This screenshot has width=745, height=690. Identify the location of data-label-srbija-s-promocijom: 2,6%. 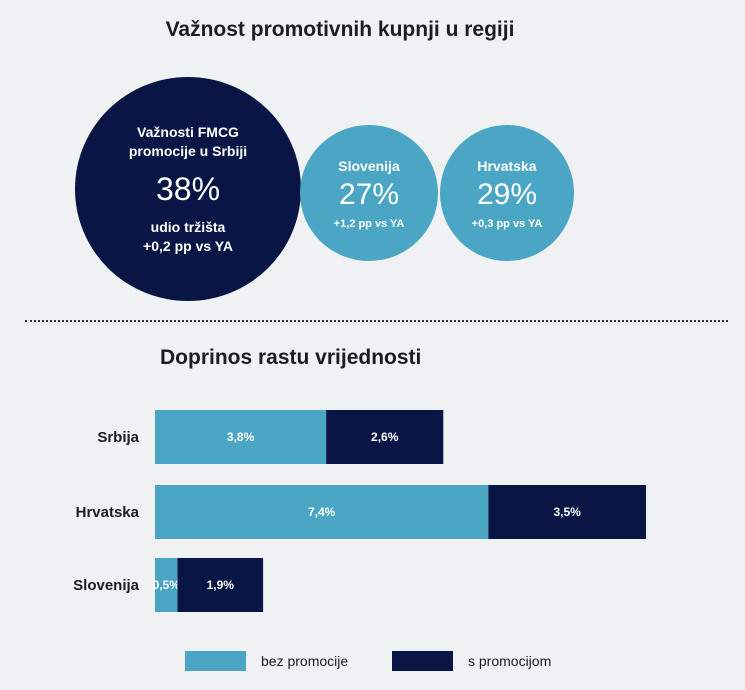
(385, 437).